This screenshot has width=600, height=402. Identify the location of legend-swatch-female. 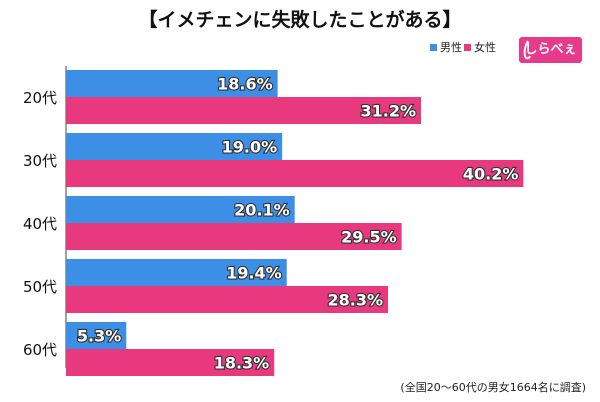
(467, 47).